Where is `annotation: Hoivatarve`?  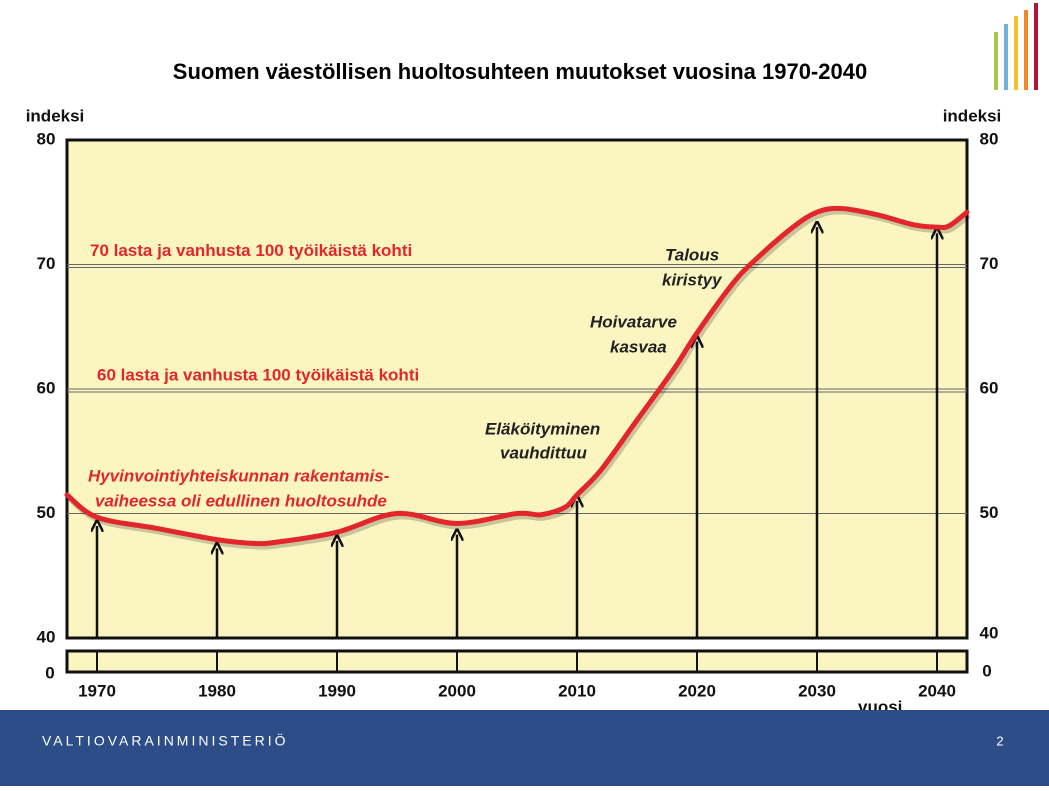 annotation: Hoivatarve is located at coordinates (633, 321).